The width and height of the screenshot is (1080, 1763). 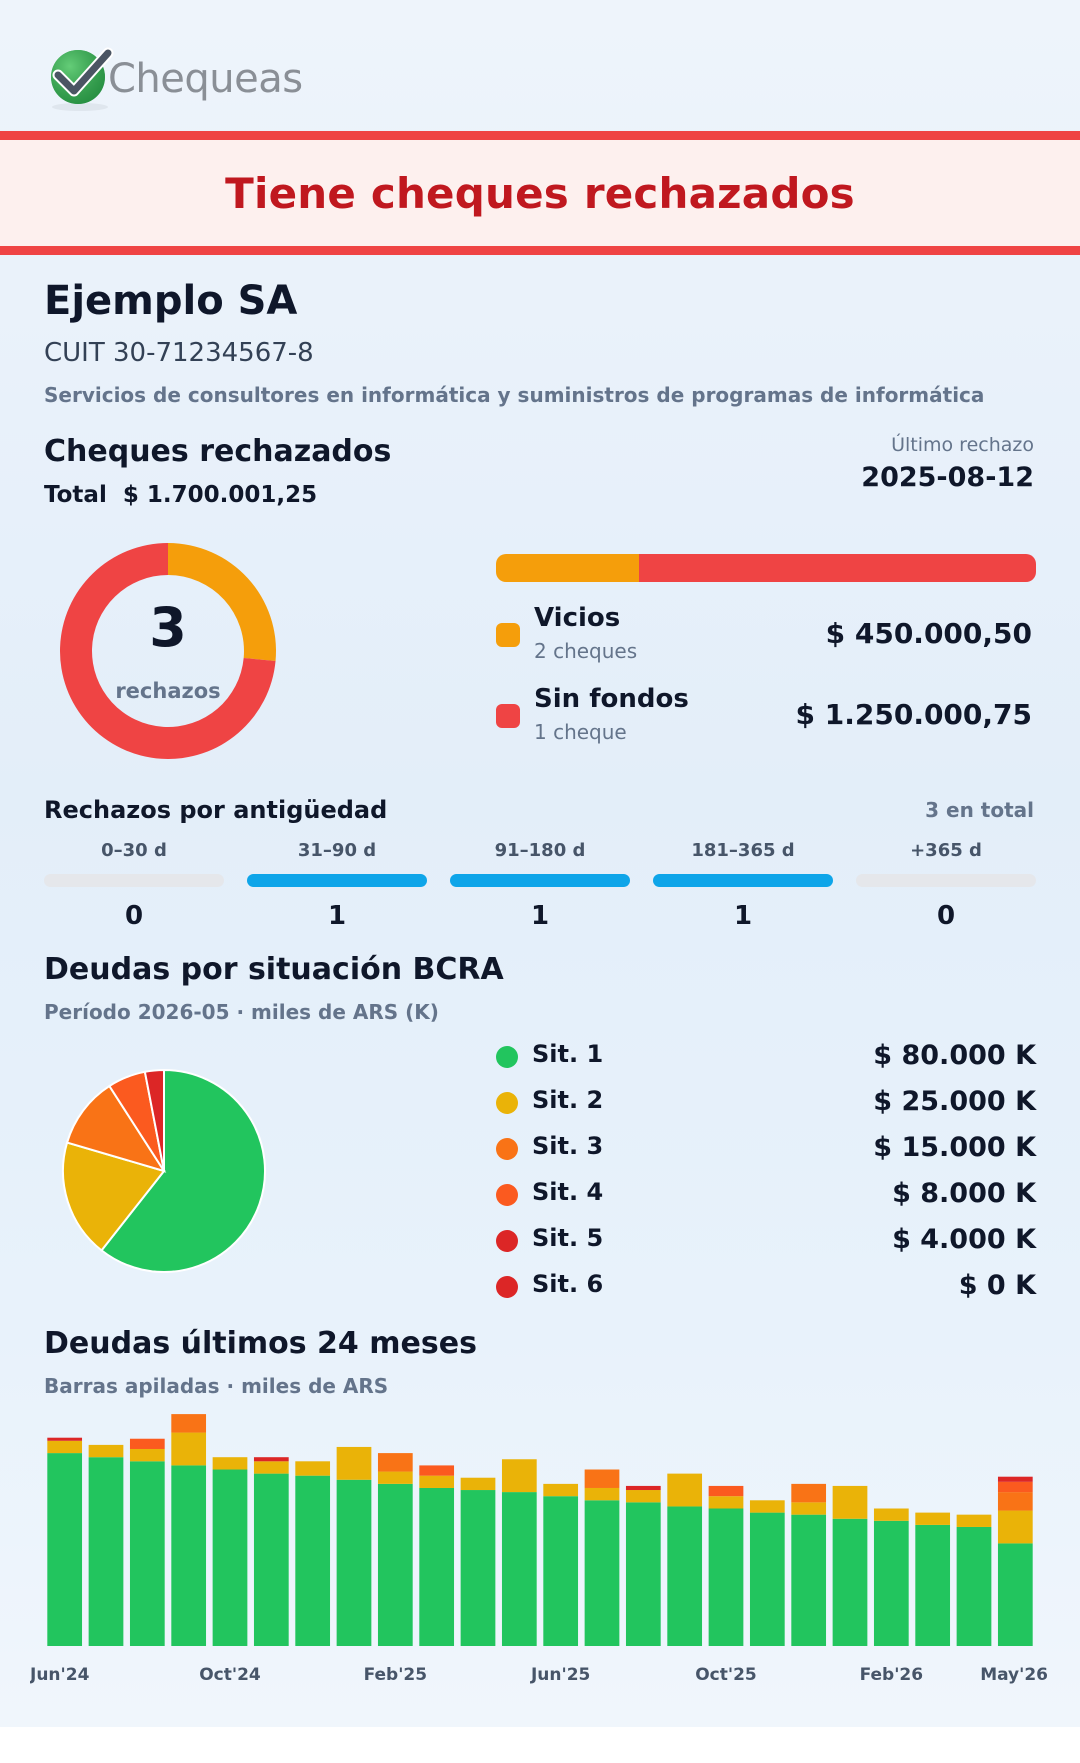 What do you see at coordinates (602, 1573) in the screenshot?
I see `history-bar-Jul'25-Sit. 1` at bounding box center [602, 1573].